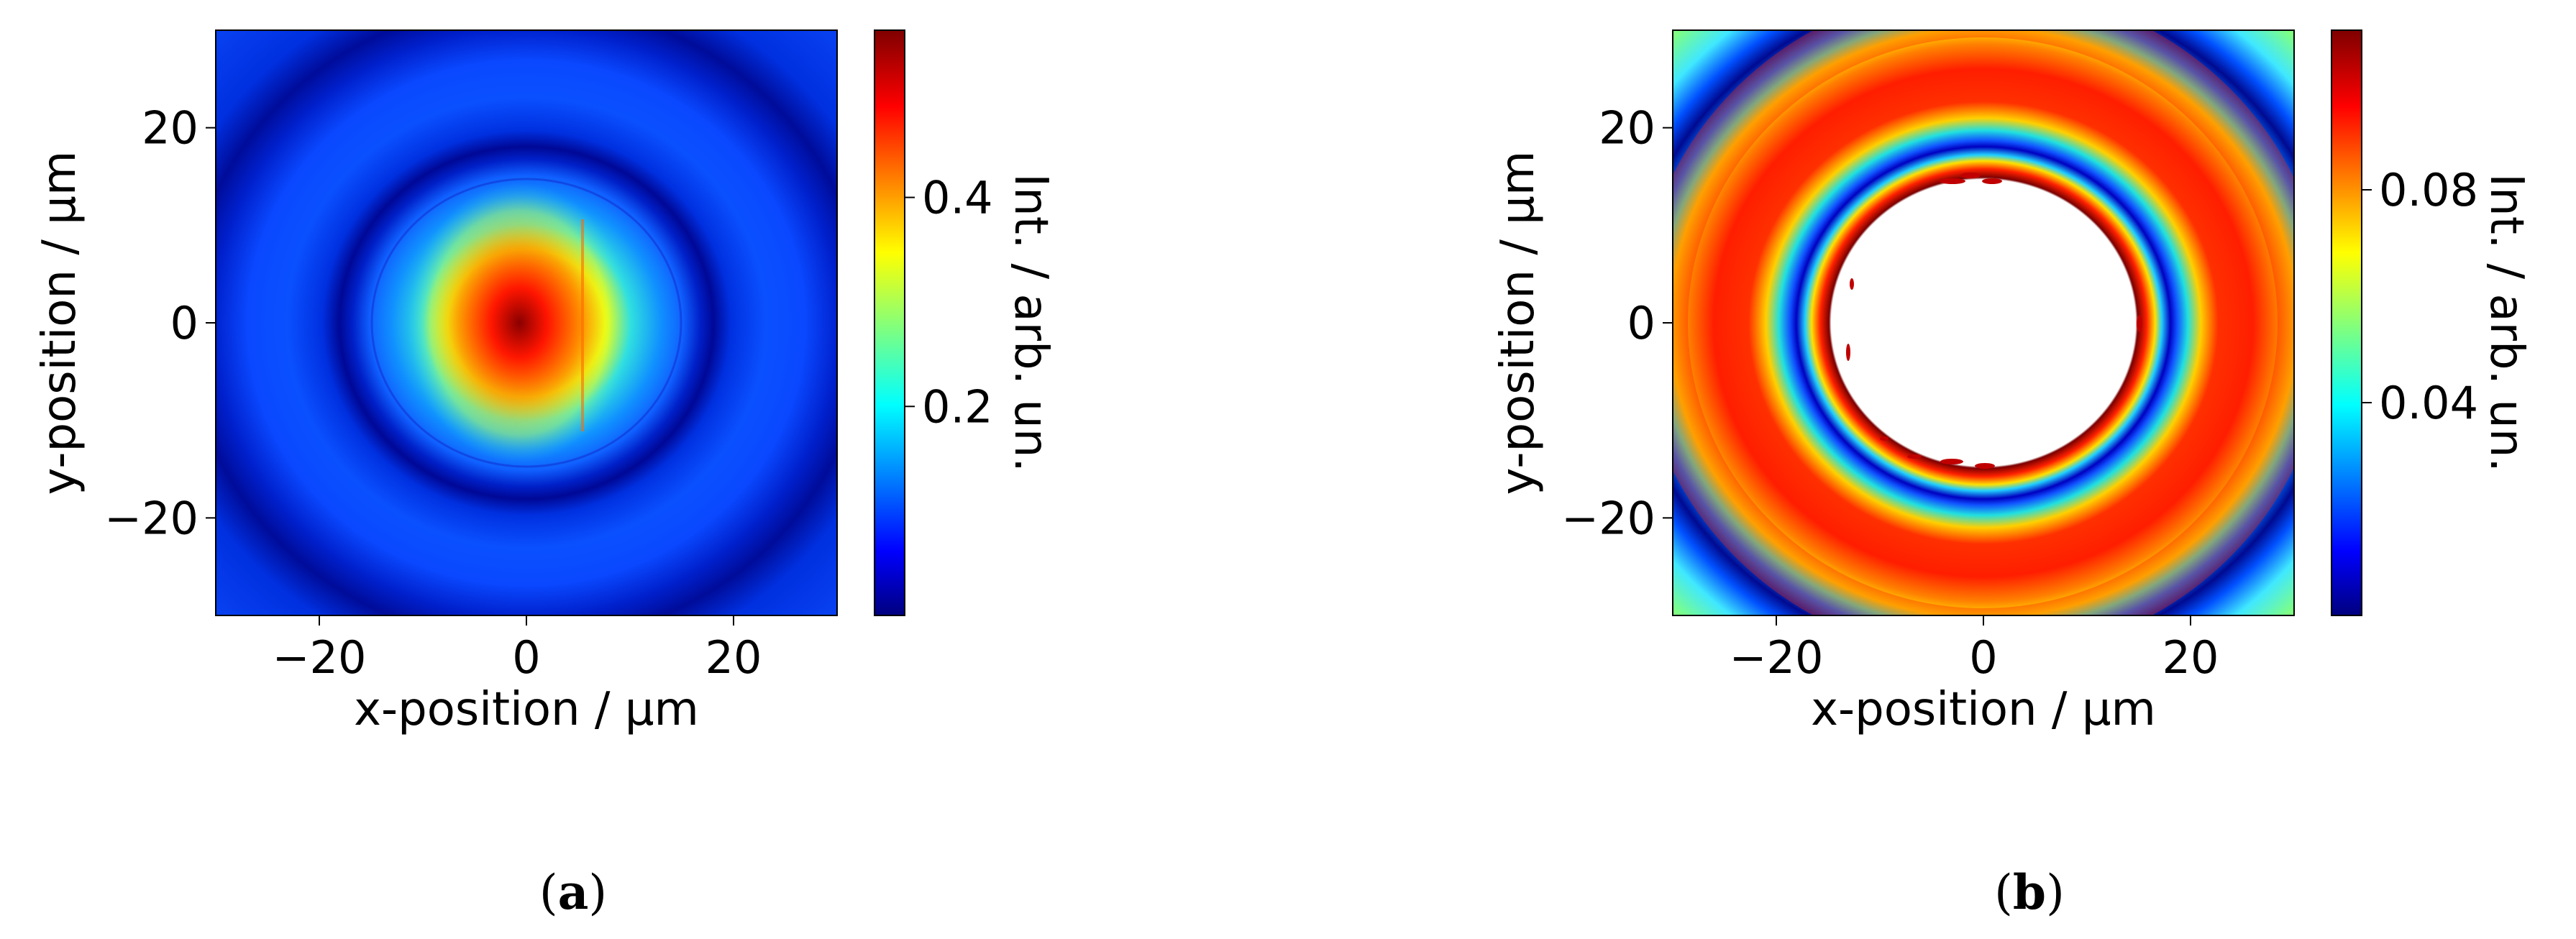  What do you see at coordinates (2506, 322) in the screenshot?
I see `colorbar-label-b: Int. / arb. un.` at bounding box center [2506, 322].